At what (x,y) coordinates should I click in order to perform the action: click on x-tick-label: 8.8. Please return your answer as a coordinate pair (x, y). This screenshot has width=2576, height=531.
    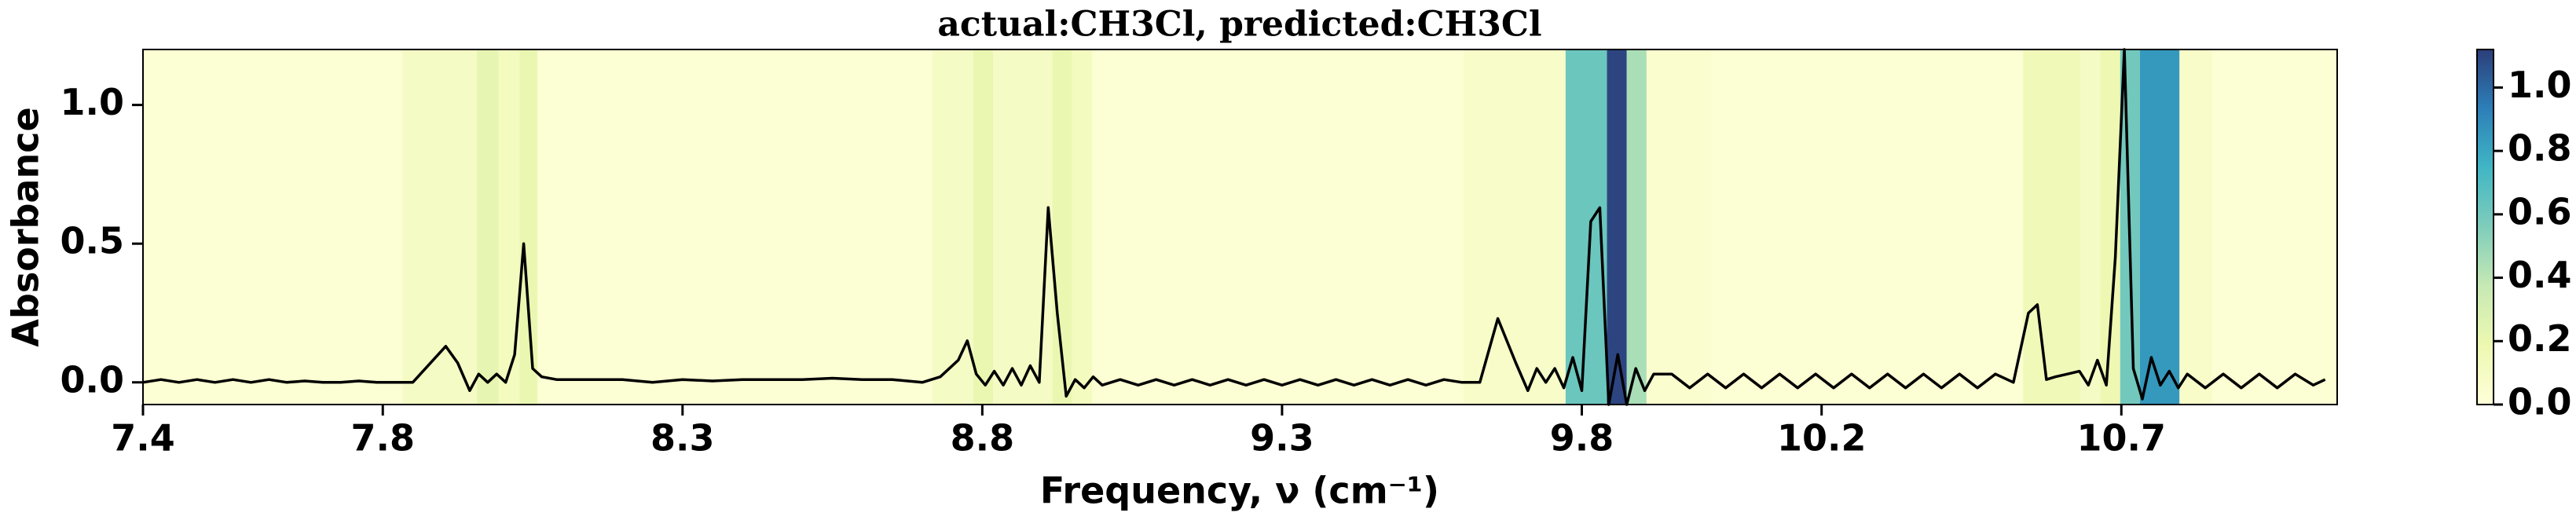
    Looking at the image, I should click on (983, 438).